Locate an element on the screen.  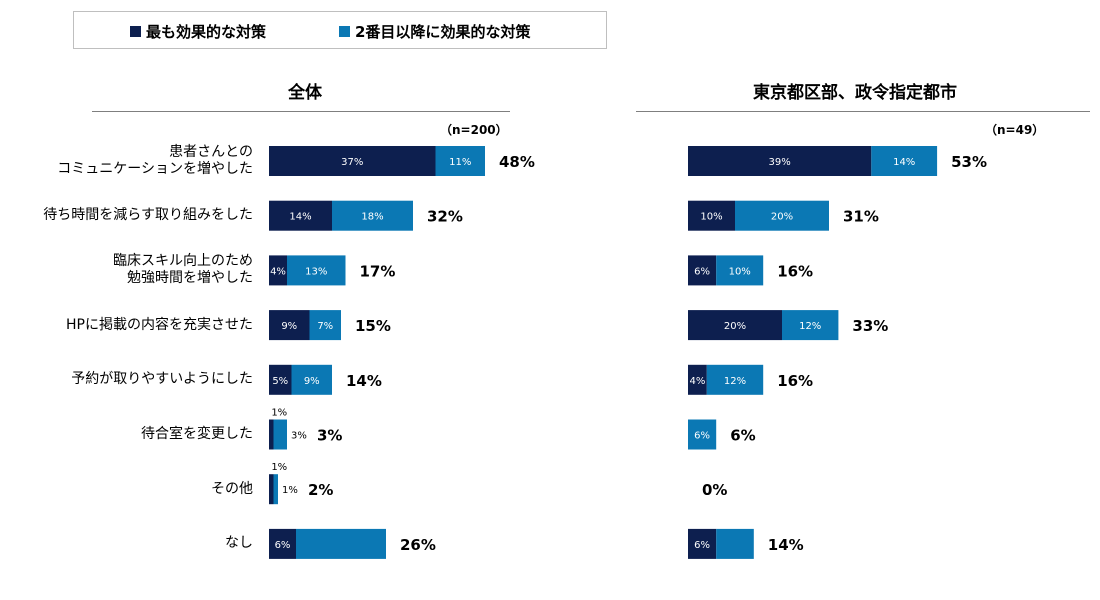
total-label: 31% is located at coordinates (861, 217).